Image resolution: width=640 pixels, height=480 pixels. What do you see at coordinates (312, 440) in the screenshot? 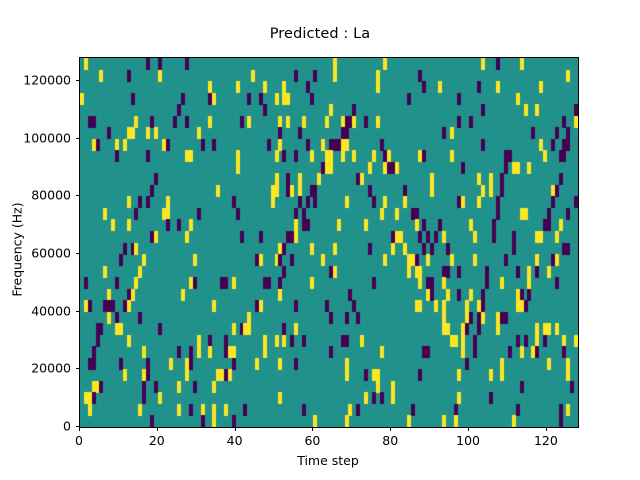
I see `x-tick-label: 60` at bounding box center [312, 440].